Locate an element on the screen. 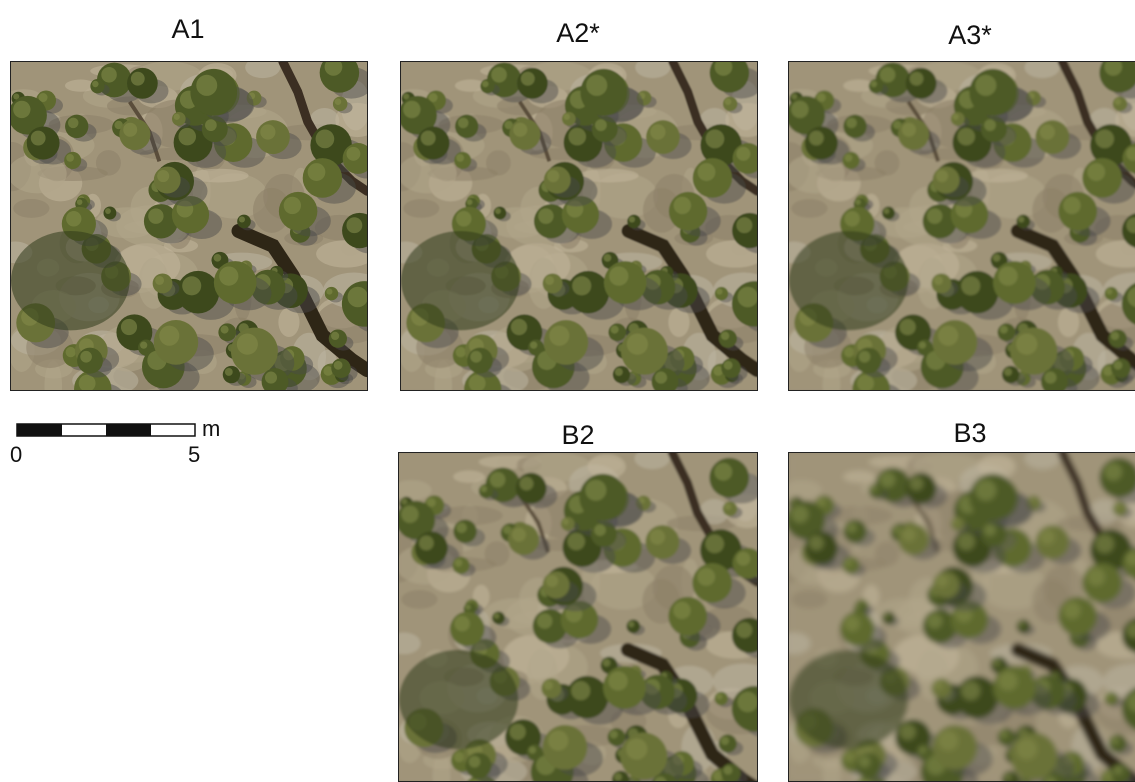 This screenshot has height=782, width=1135. label-a1: A1 is located at coordinates (188, 29).